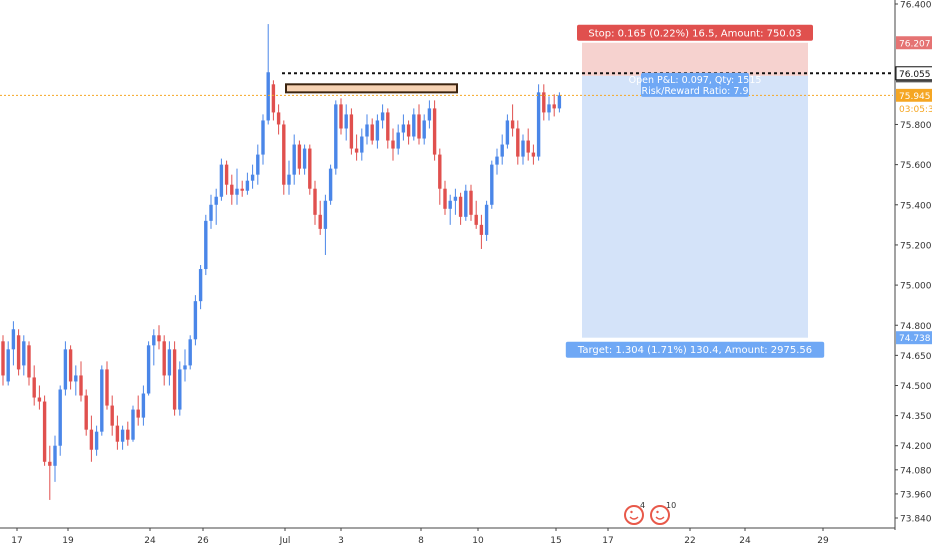 This screenshot has width=932, height=550. I want to click on time-tick-label: 24, so click(150, 541).